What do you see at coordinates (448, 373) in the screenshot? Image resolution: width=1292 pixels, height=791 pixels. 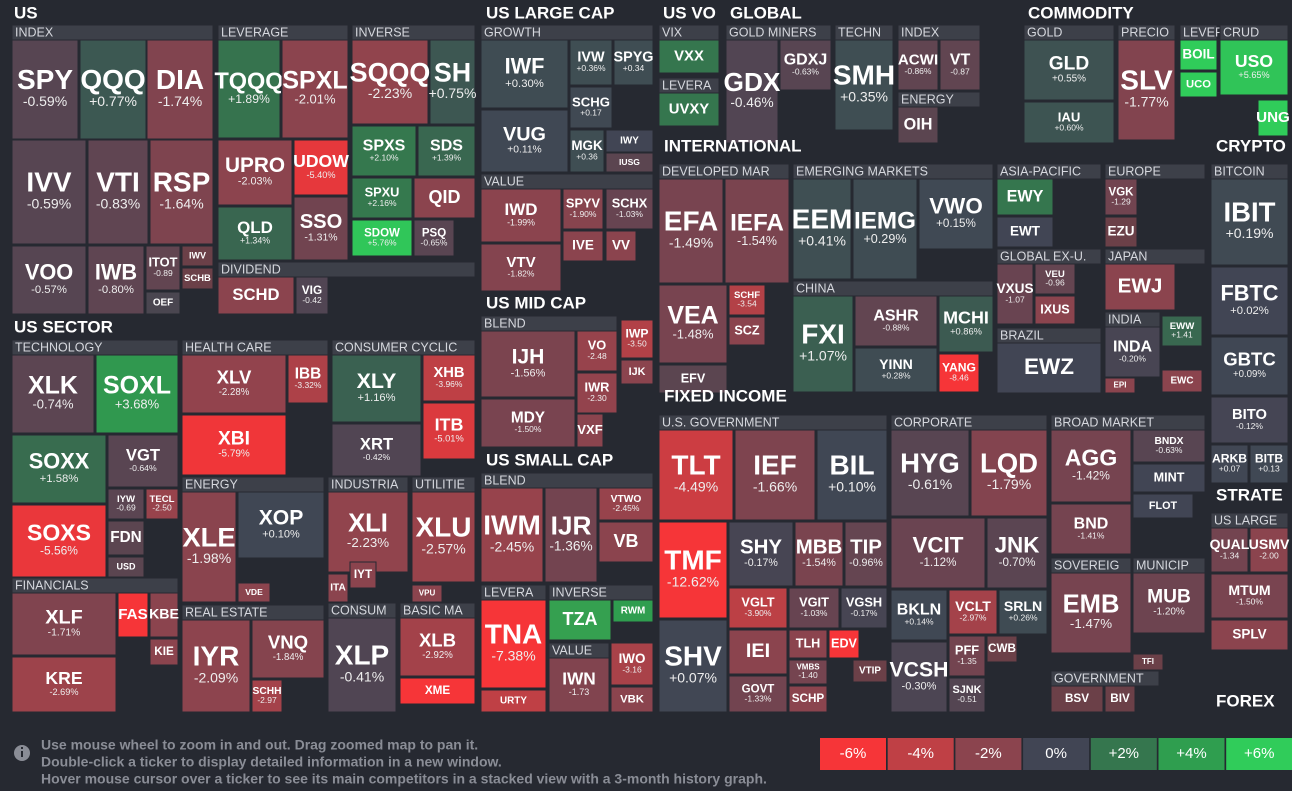 I see `ticker-symbol: XHB` at bounding box center [448, 373].